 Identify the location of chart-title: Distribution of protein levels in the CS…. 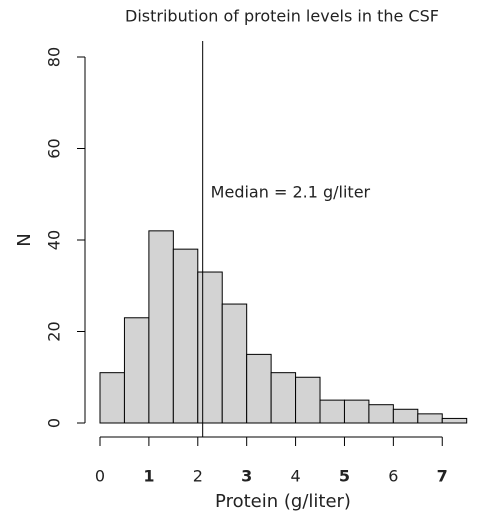
(282, 16).